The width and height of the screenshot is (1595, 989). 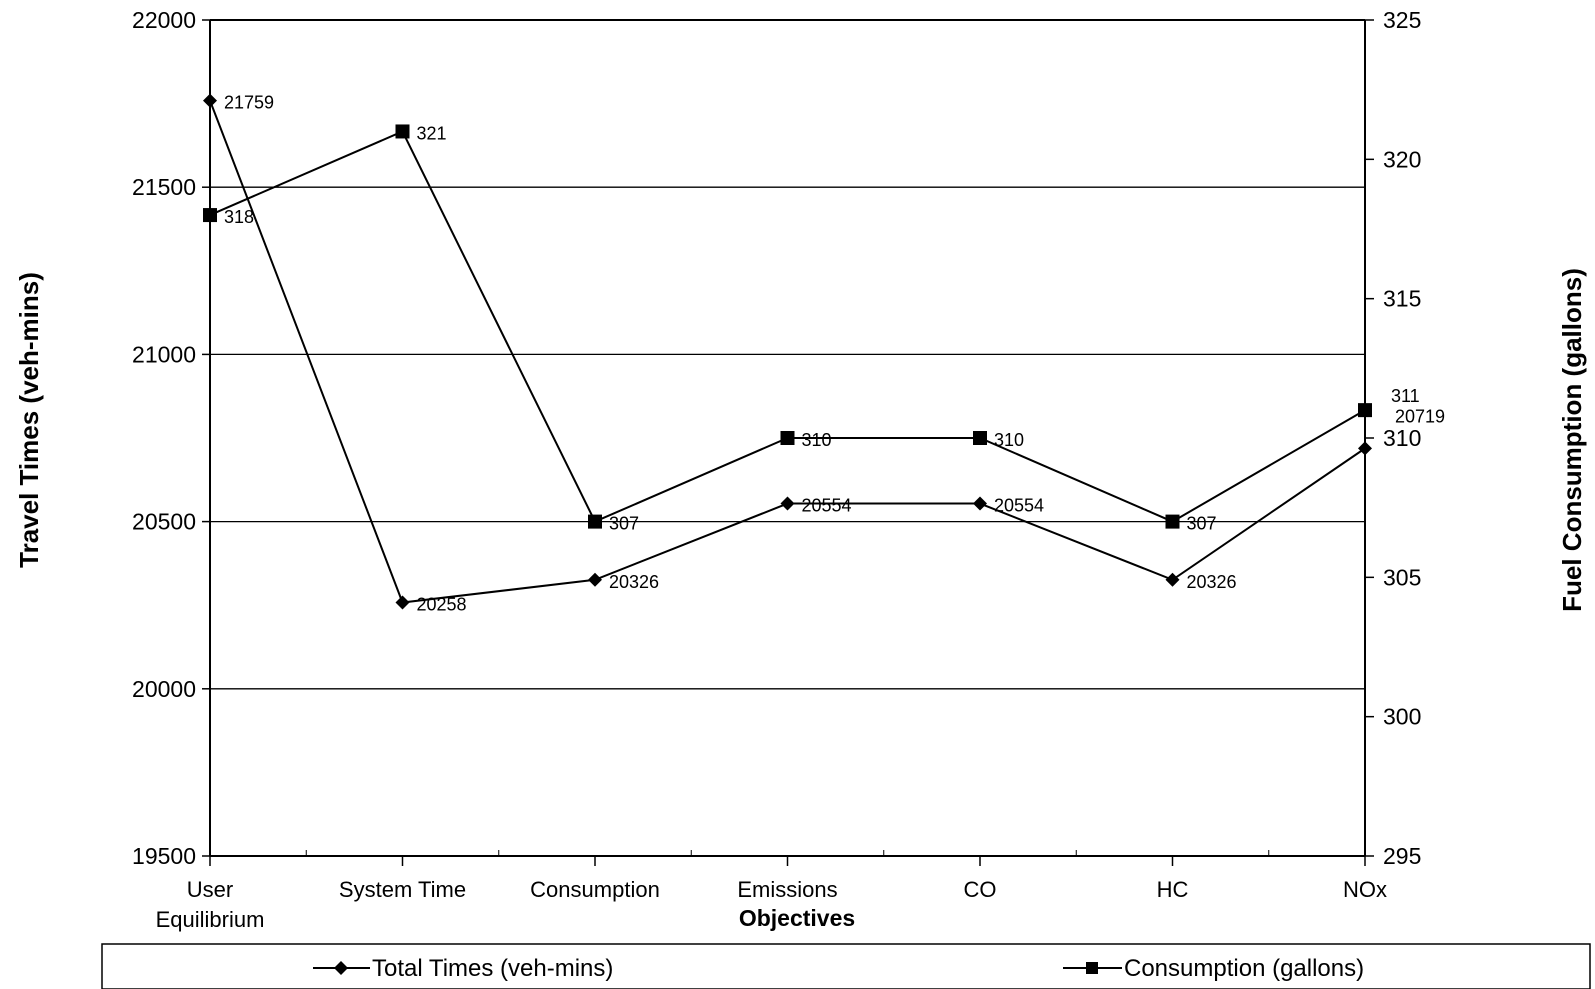 I want to click on category-label: Equilibrium, so click(x=210, y=919).